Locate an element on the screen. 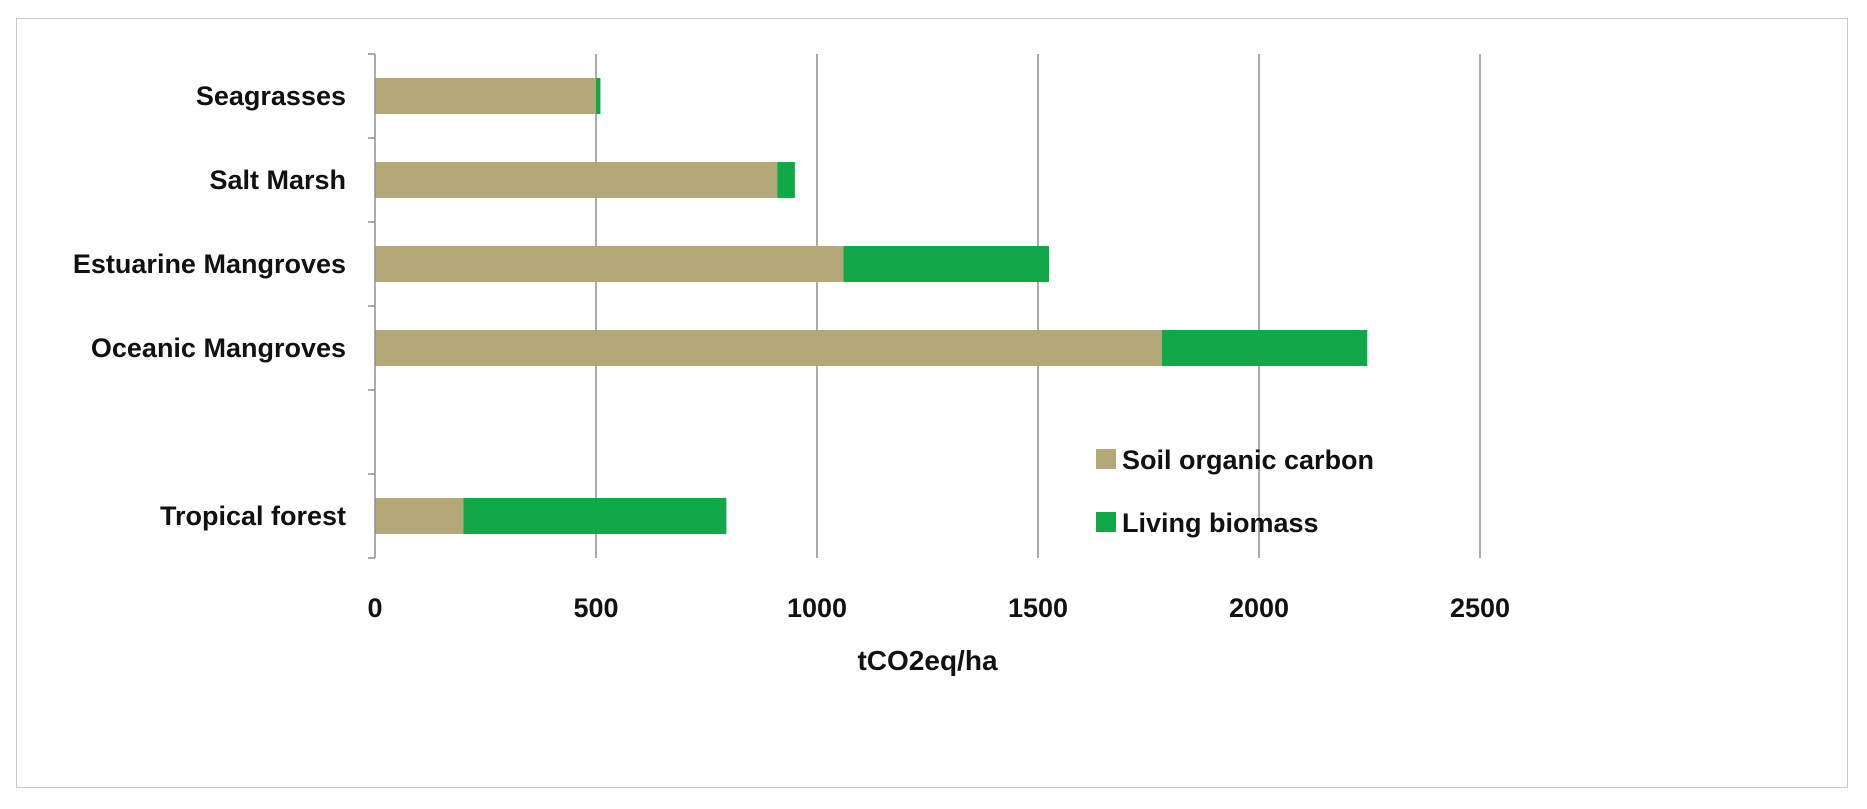 This screenshot has width=1867, height=809. category-label: Seagrasses is located at coordinates (271, 96).